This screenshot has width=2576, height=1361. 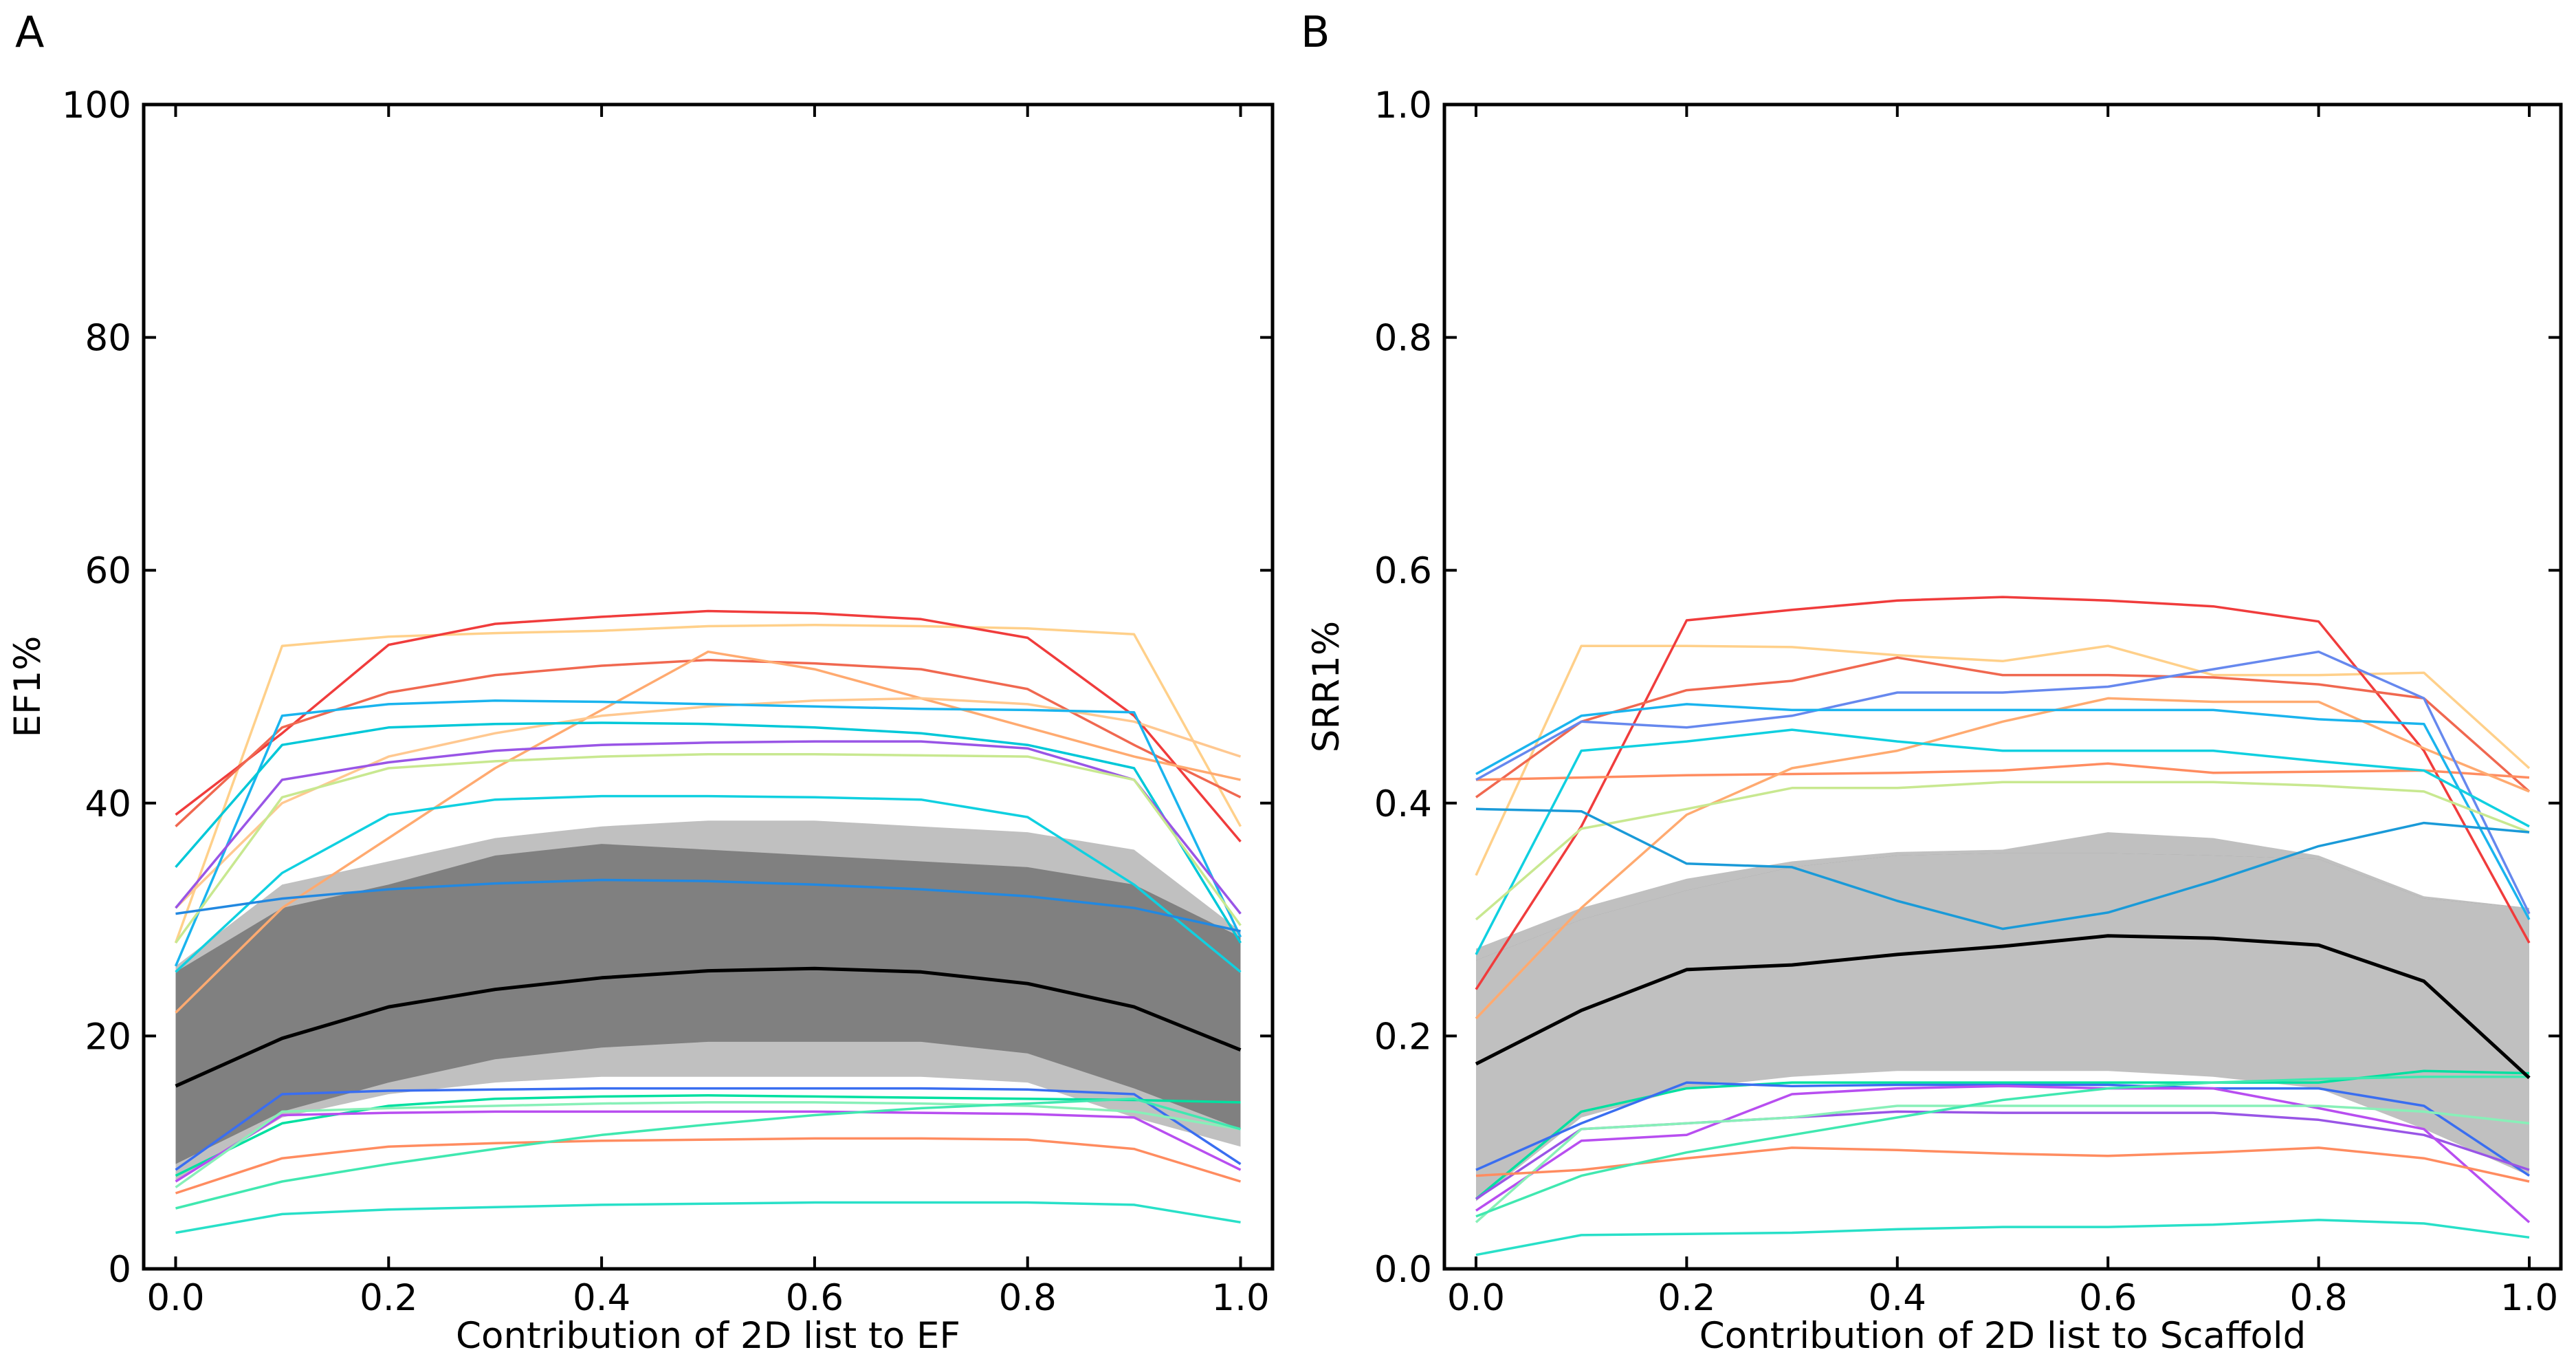 I want to click on y-axis-label: EF1%, so click(x=28, y=686).